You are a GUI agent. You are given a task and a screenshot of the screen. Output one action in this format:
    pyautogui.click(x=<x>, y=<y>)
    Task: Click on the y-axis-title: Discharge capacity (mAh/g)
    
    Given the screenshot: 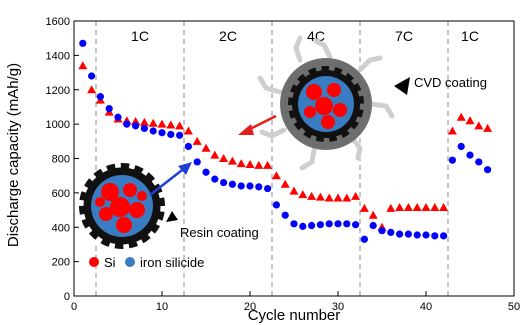 What is the action you would take?
    pyautogui.click(x=13, y=155)
    